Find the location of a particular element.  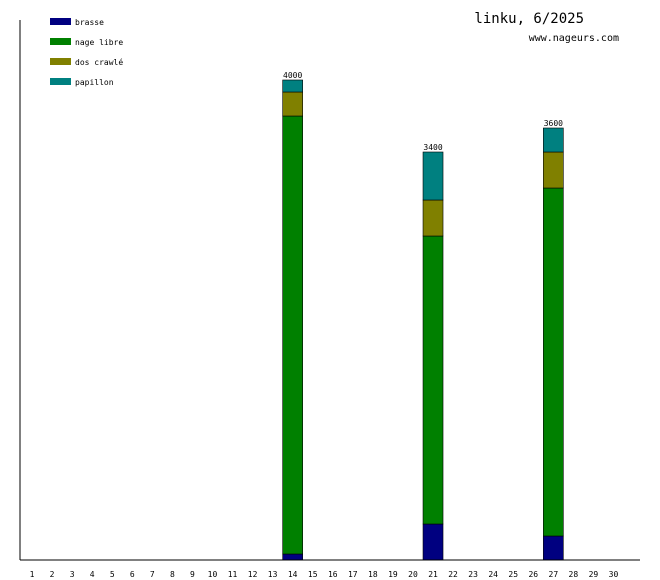

x-tick-label: 13 is located at coordinates (273, 574).